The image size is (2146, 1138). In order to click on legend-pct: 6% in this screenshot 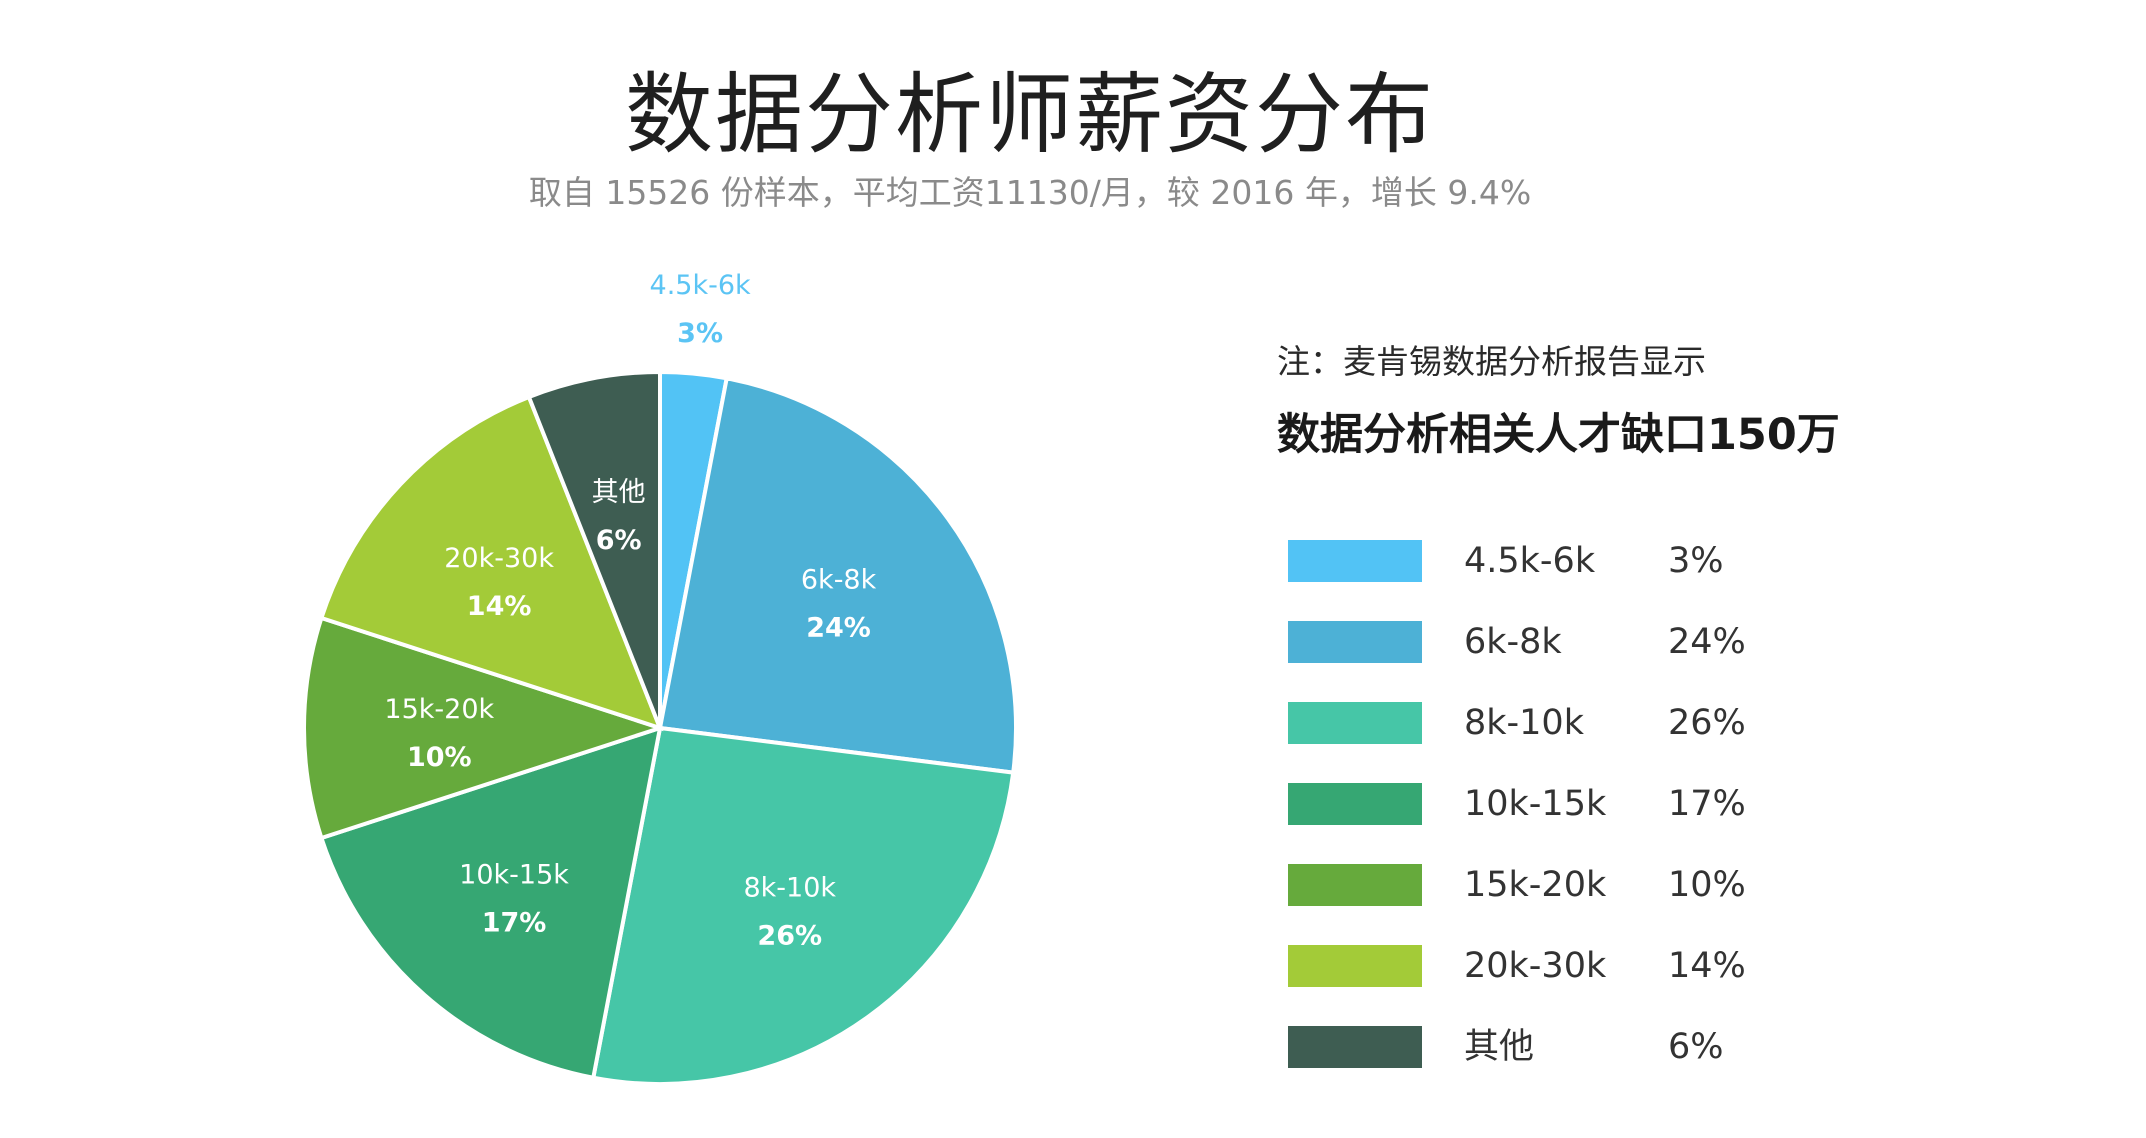, I will do `click(1696, 1047)`.